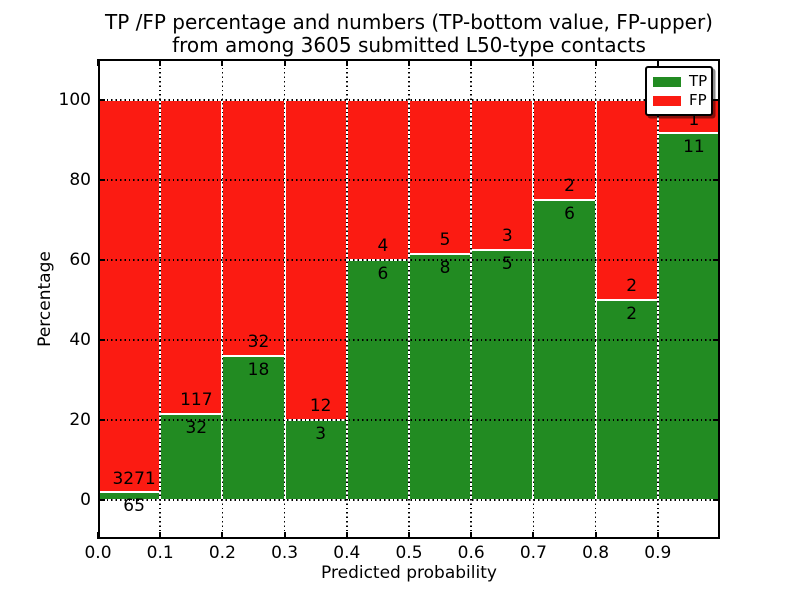 The image size is (800, 600). What do you see at coordinates (667, 81) in the screenshot?
I see `legend-swatch-tp` at bounding box center [667, 81].